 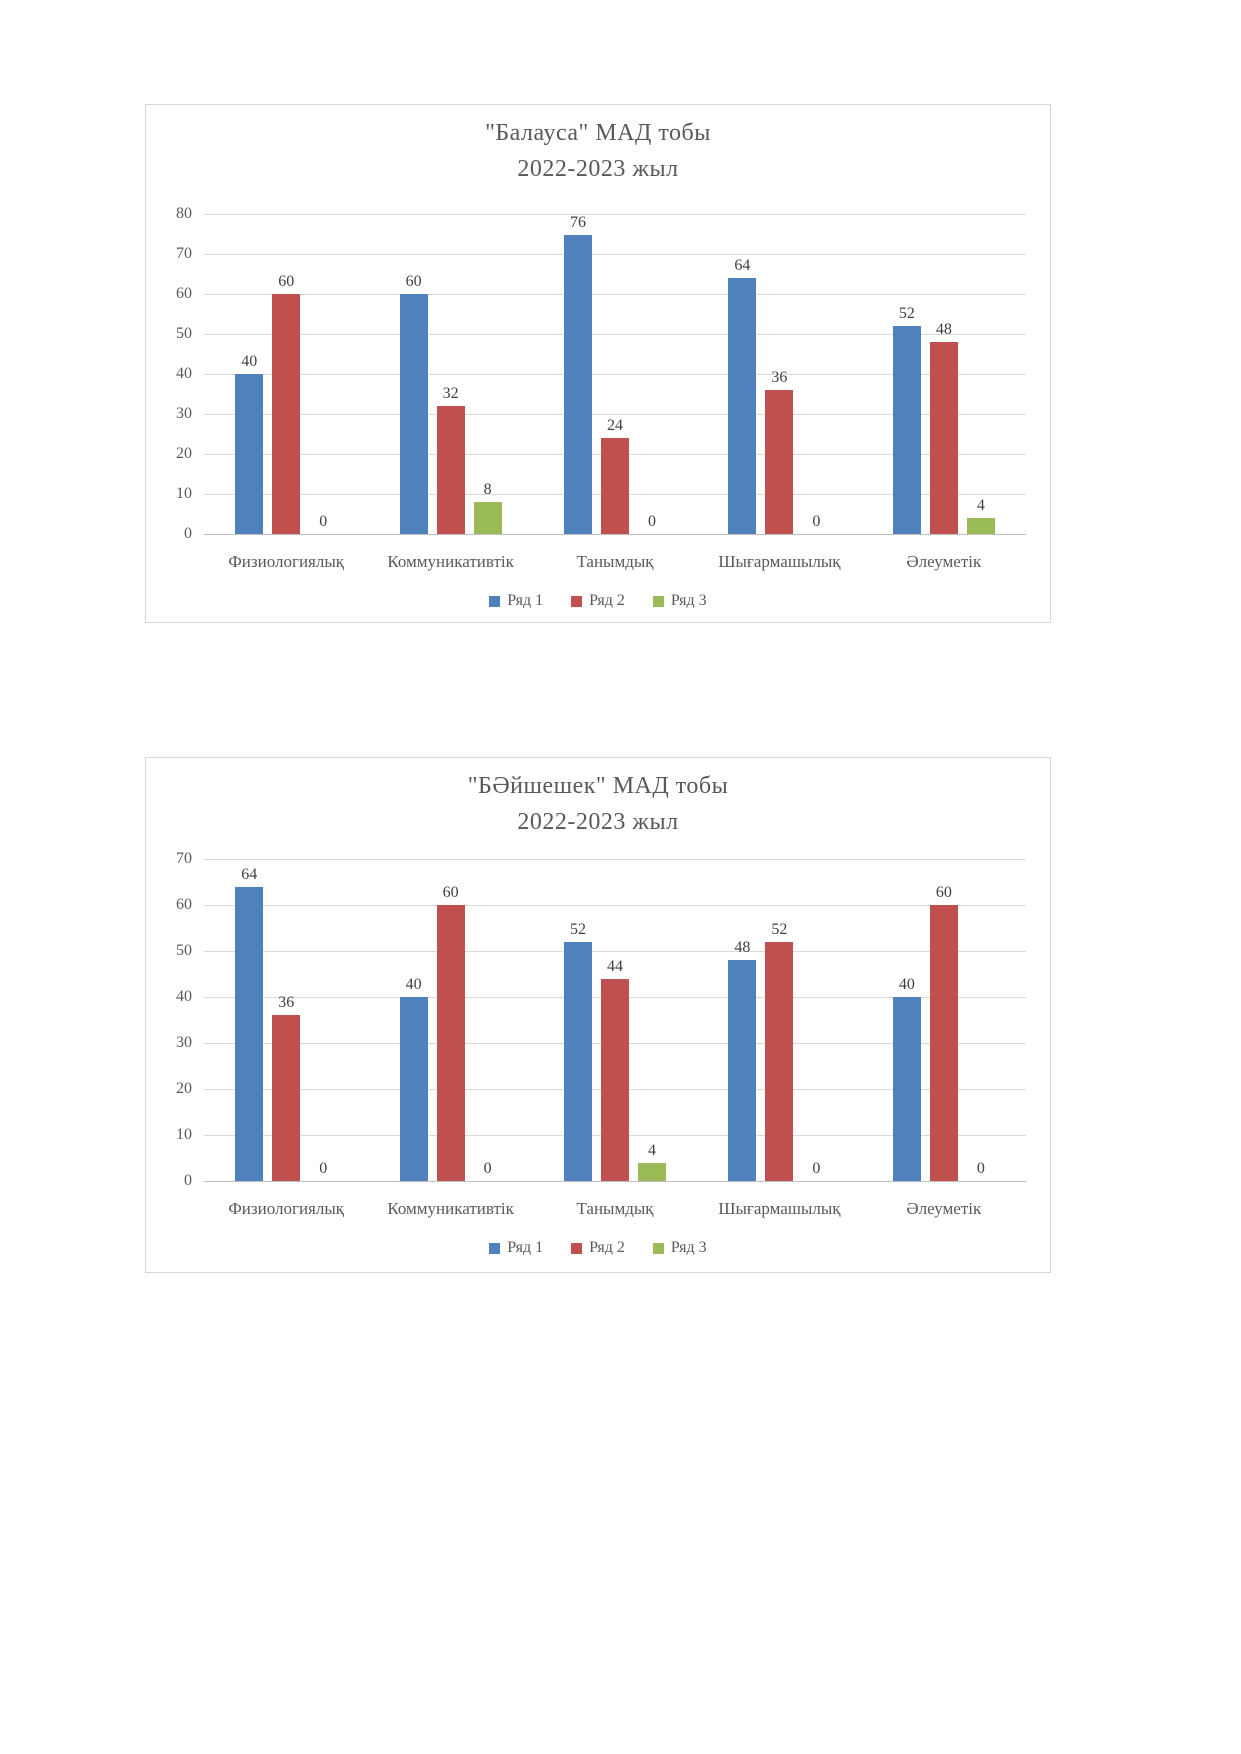 I want to click on category-label: Танымдық, so click(x=615, y=561).